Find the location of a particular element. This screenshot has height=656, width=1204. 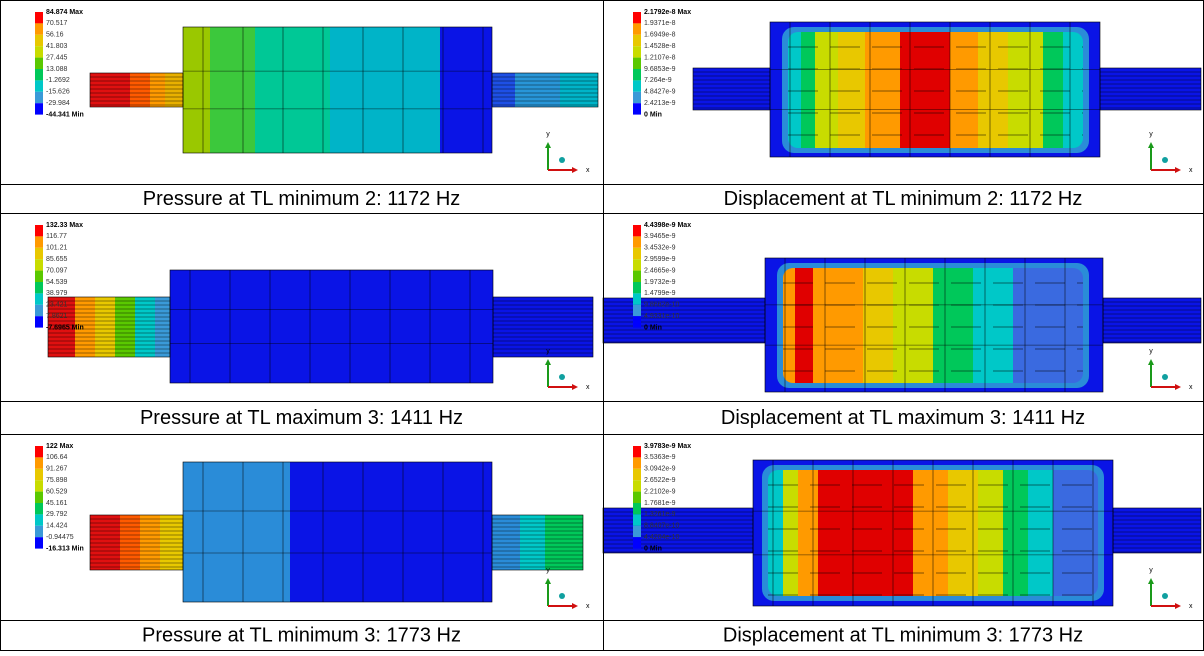

legend-label: 2.2102e-9 is located at coordinates (660, 491).